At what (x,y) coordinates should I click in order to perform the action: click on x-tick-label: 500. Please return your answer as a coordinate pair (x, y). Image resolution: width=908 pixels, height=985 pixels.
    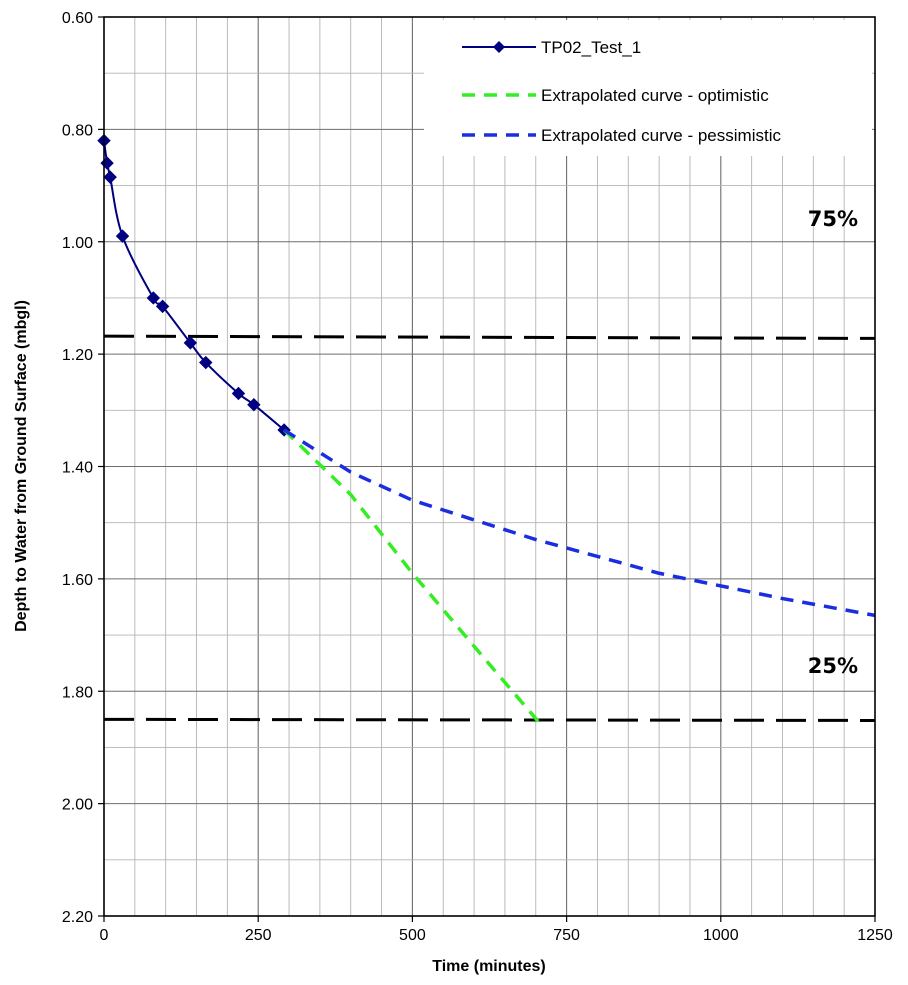
    Looking at the image, I should click on (412, 935).